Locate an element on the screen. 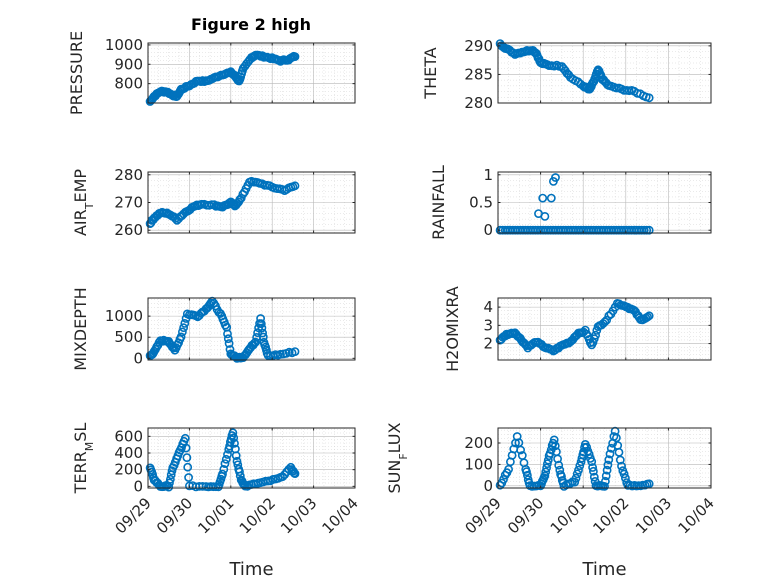  y-axis-label: THETA is located at coordinates (430, 73).